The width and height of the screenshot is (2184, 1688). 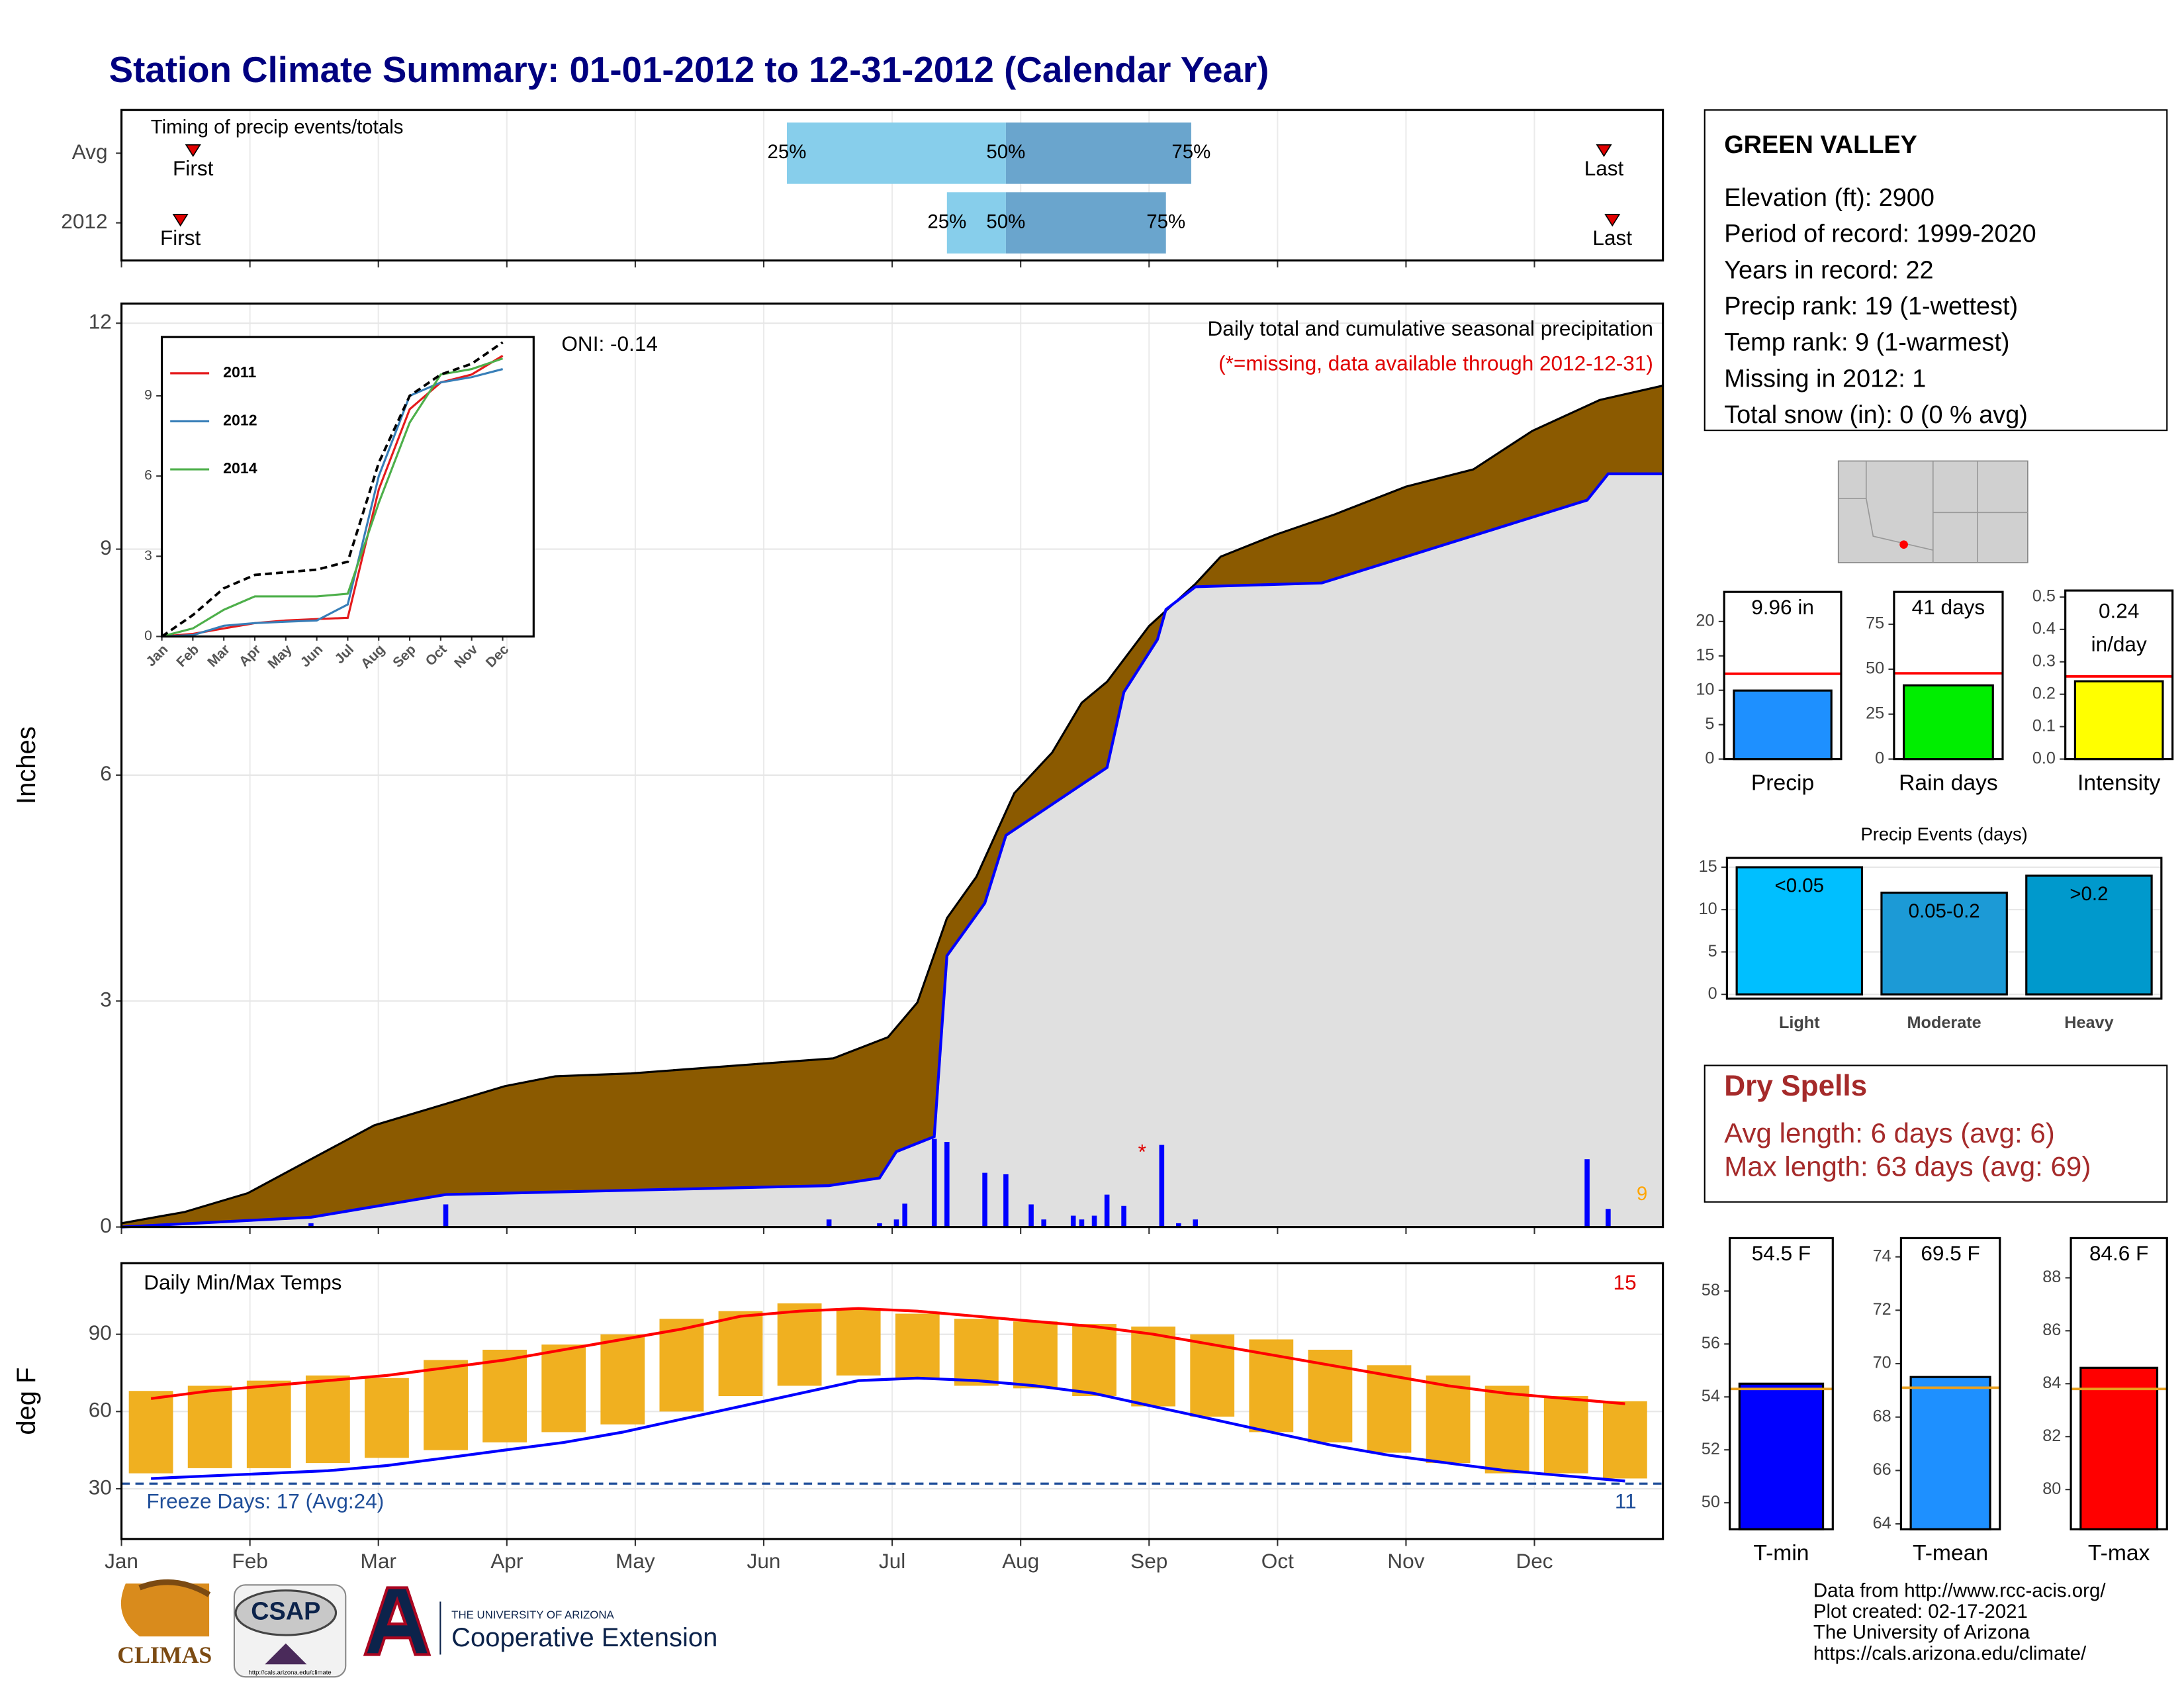 What do you see at coordinates (148, 475) in the screenshot?
I see `y-tick-label: 6` at bounding box center [148, 475].